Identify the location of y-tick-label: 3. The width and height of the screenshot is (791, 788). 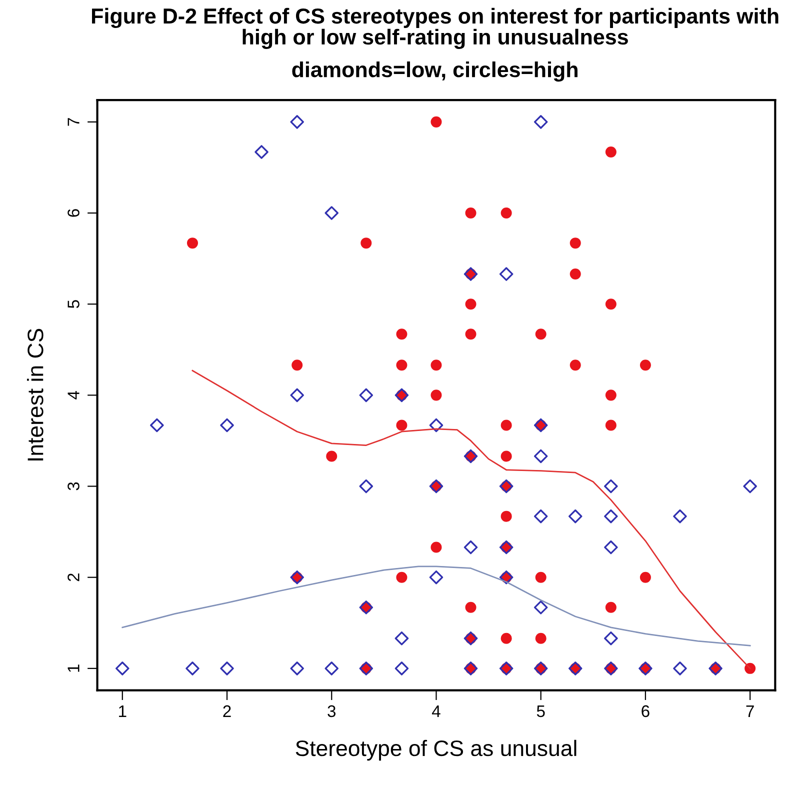
(74, 486).